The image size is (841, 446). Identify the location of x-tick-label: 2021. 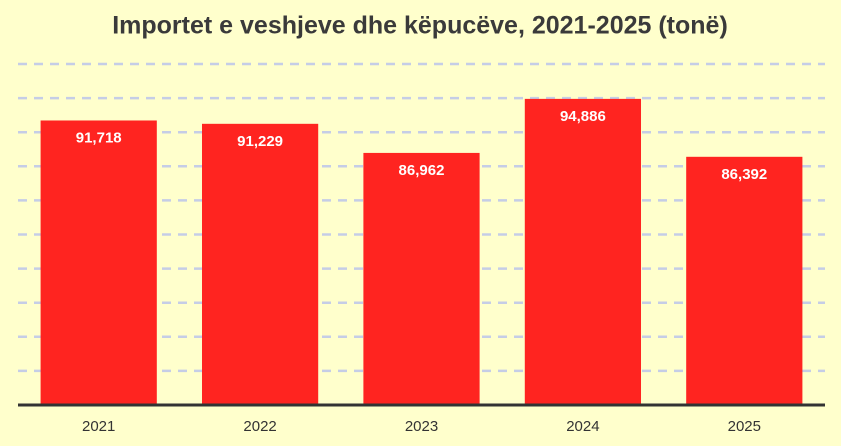
(98, 426).